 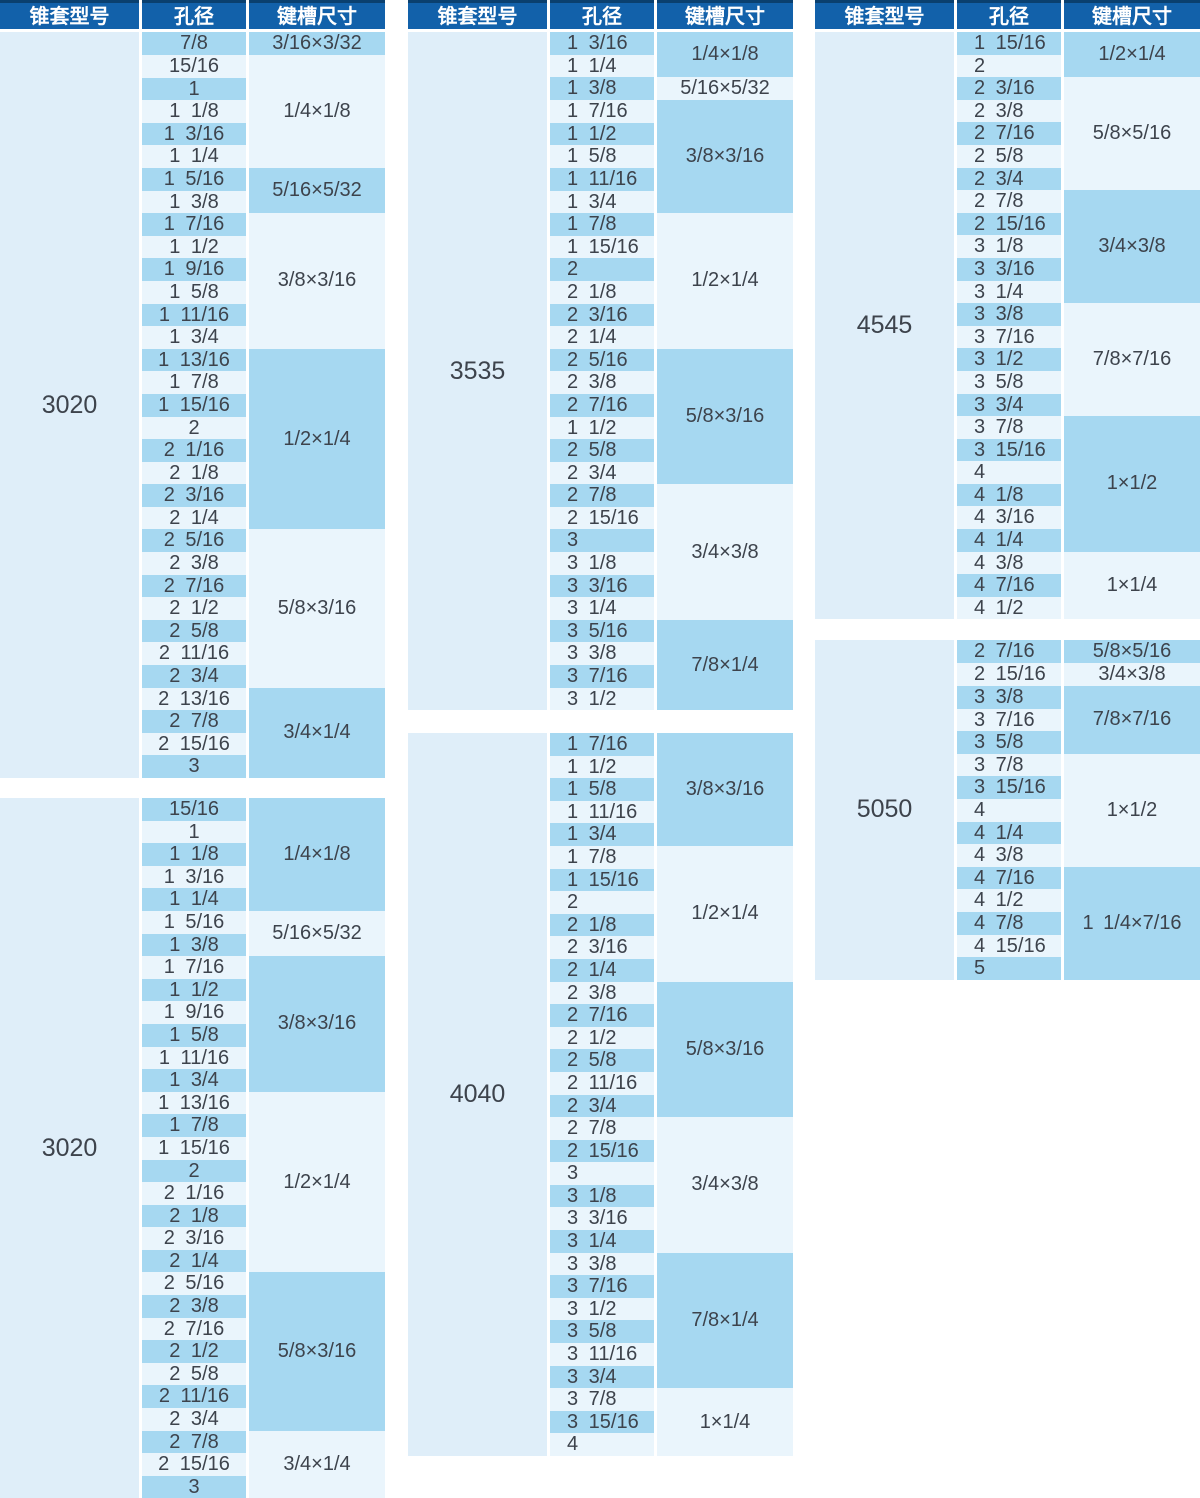 I want to click on model-cell: 4545, so click(x=884, y=326).